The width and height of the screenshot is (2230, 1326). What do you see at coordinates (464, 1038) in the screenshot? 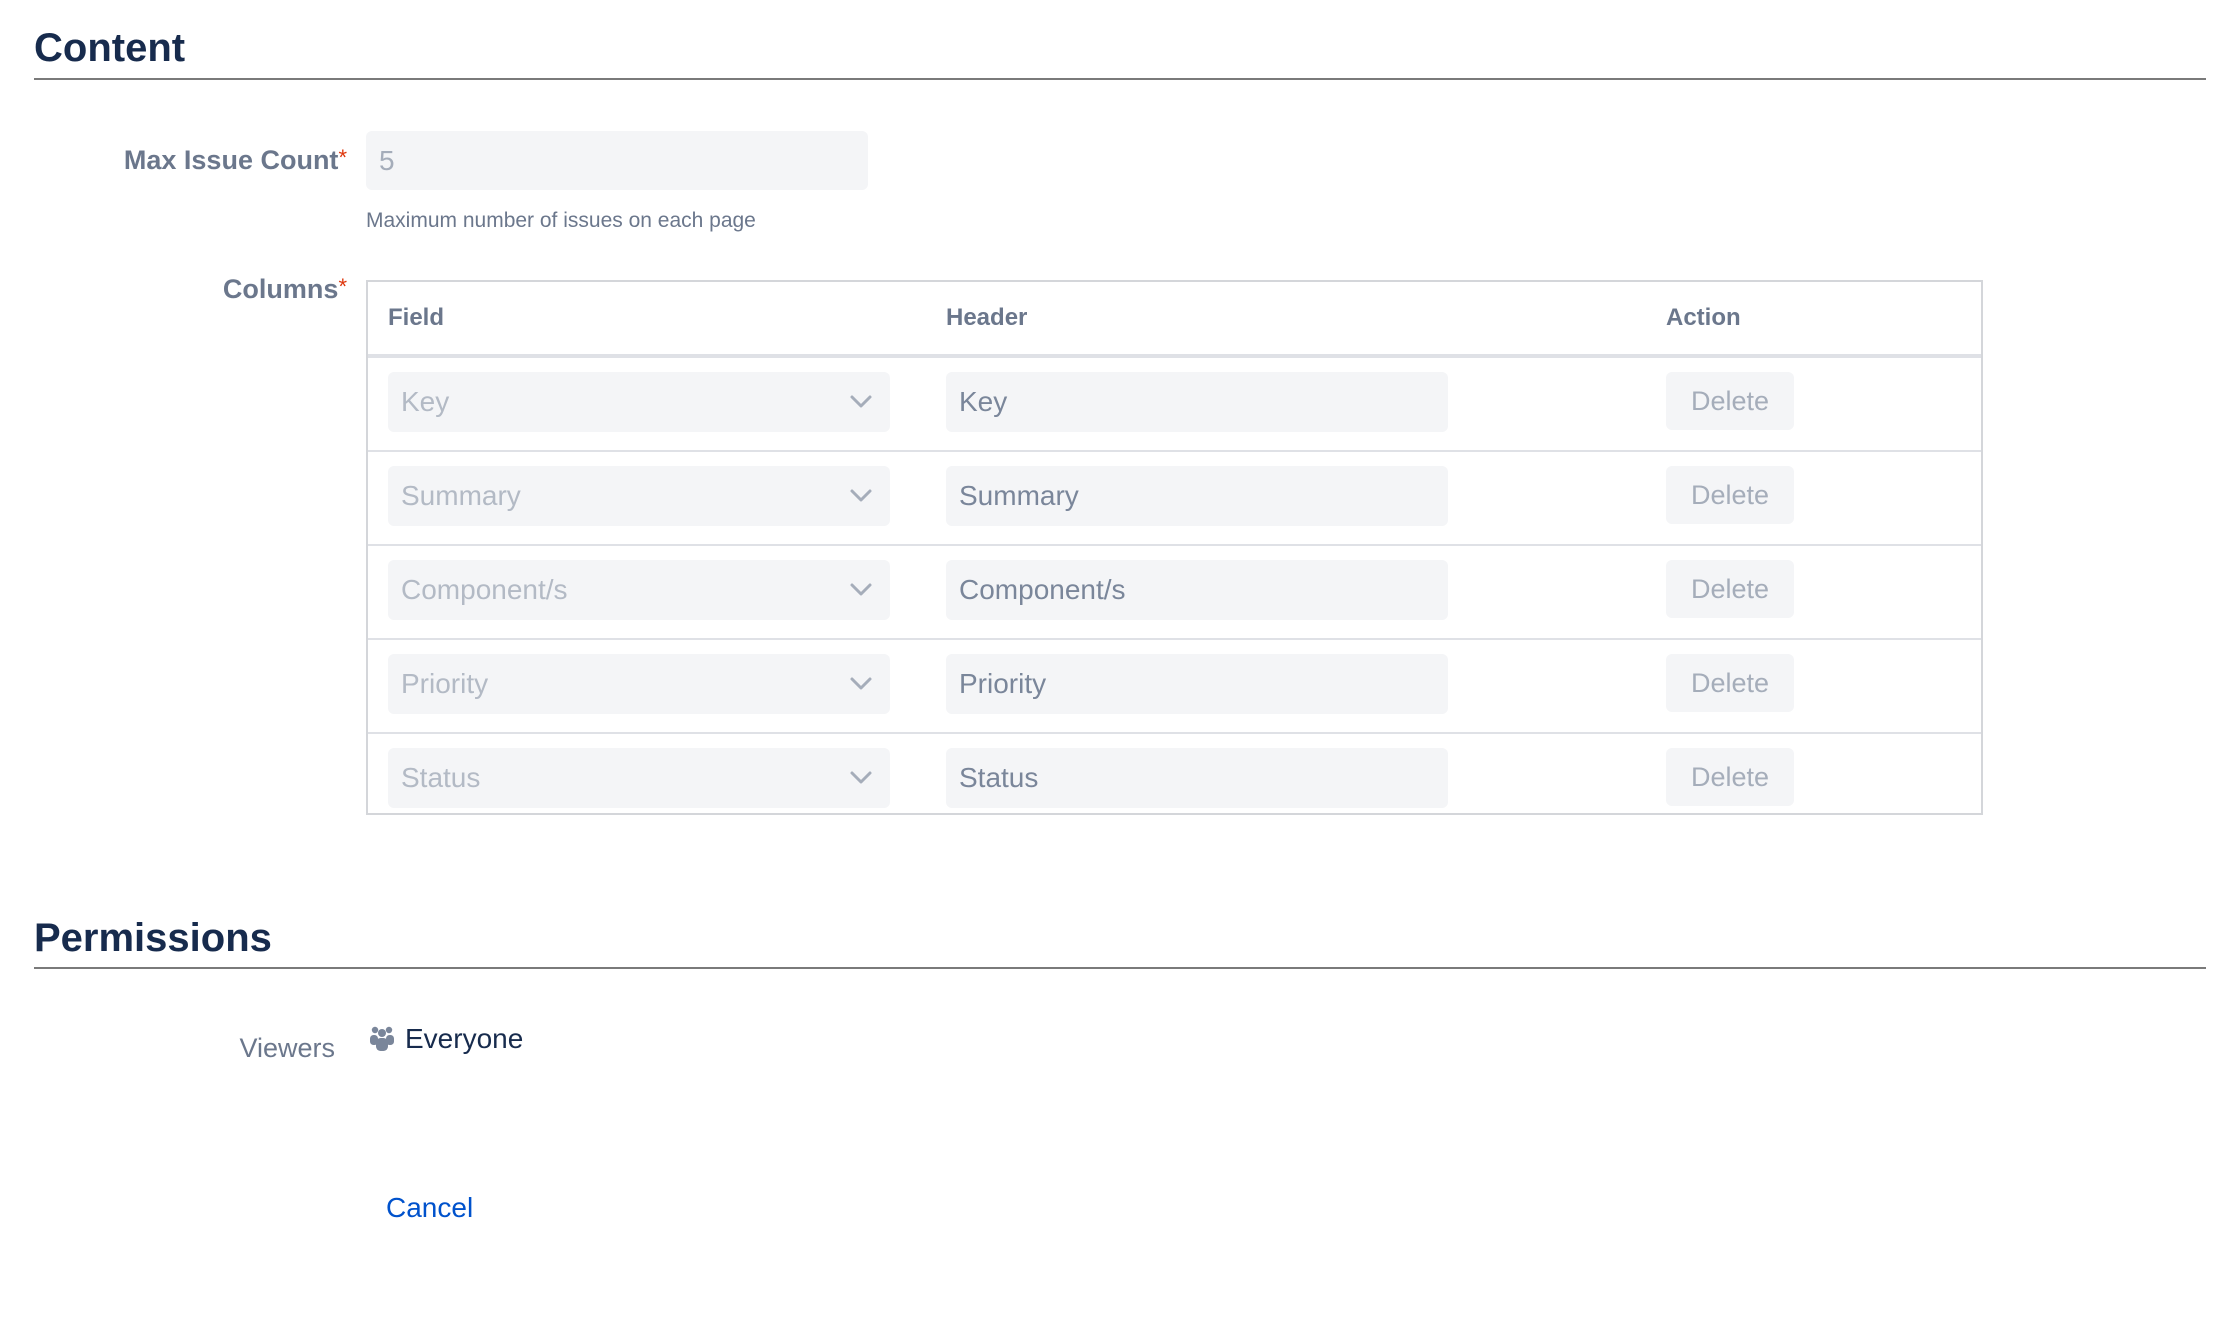
I see `viewers-value: Everyone` at bounding box center [464, 1038].